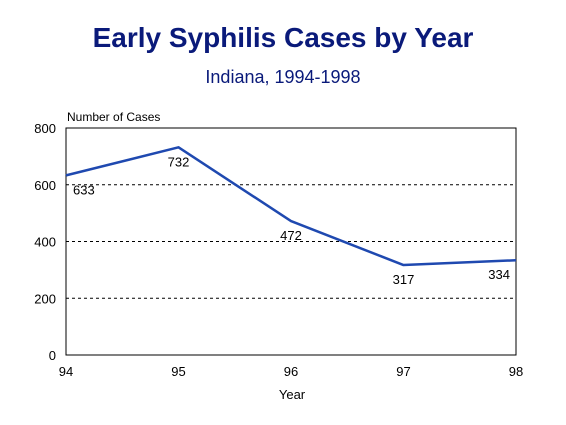 Image resolution: width=566 pixels, height=425 pixels. Describe the element at coordinates (291, 235) in the screenshot. I see `data-label: 472` at that location.